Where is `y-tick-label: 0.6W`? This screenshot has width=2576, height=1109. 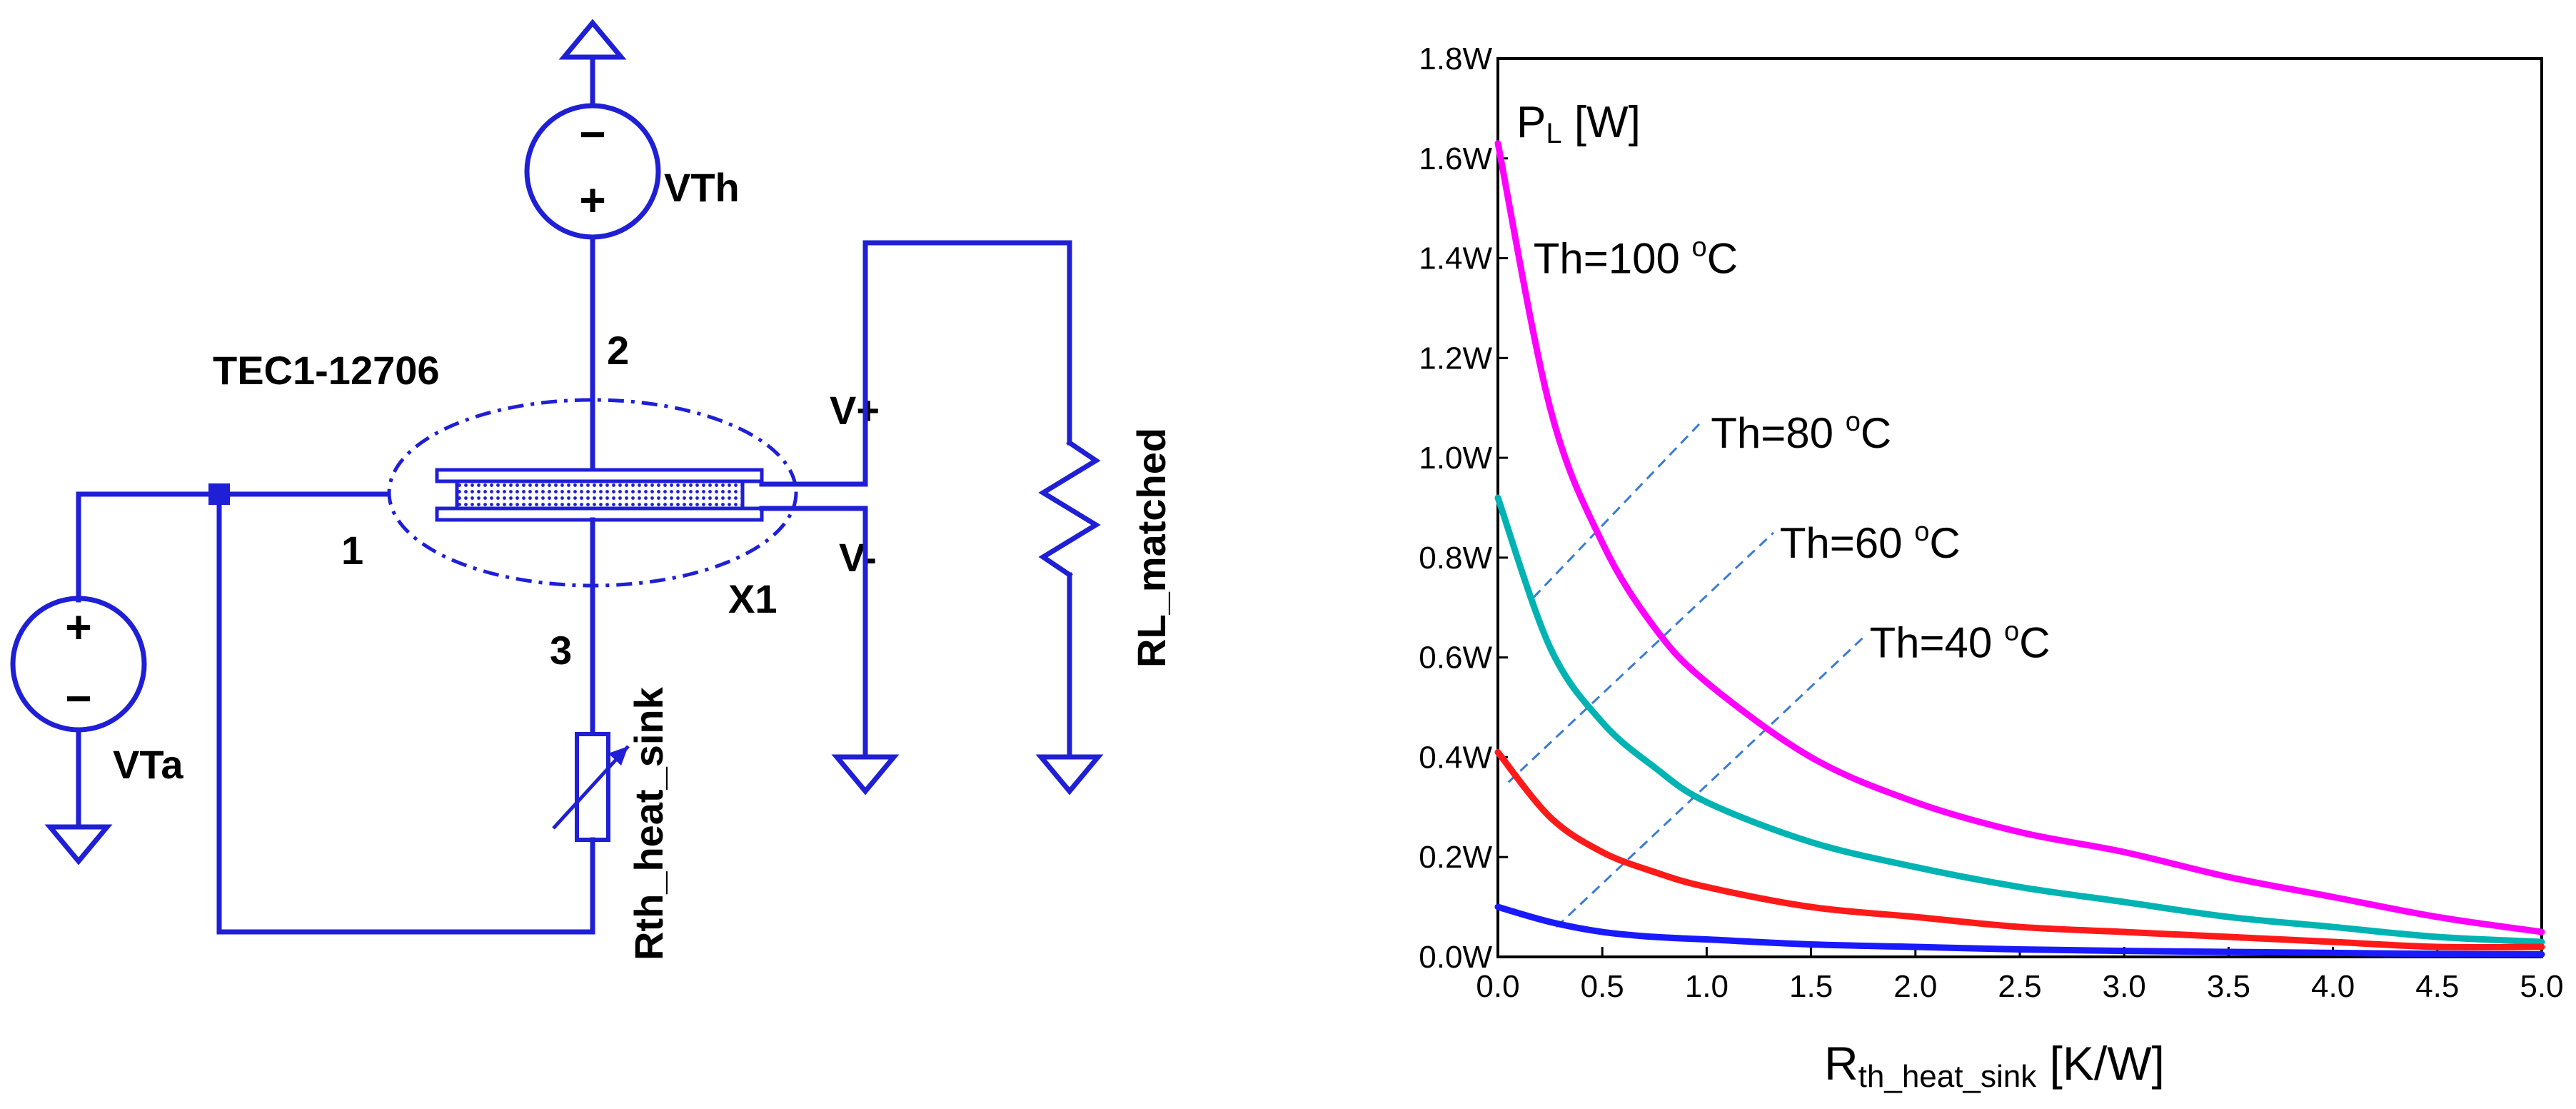 y-tick-label: 0.6W is located at coordinates (1455, 659).